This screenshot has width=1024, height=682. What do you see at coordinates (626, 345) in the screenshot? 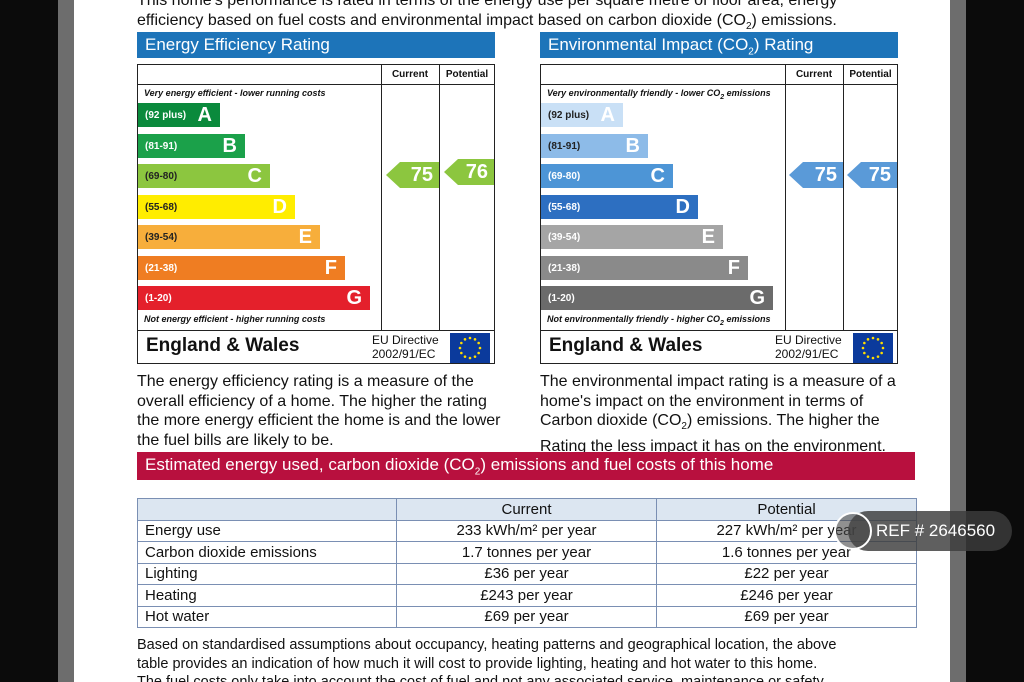
I see `region-label: England & Wales` at bounding box center [626, 345].